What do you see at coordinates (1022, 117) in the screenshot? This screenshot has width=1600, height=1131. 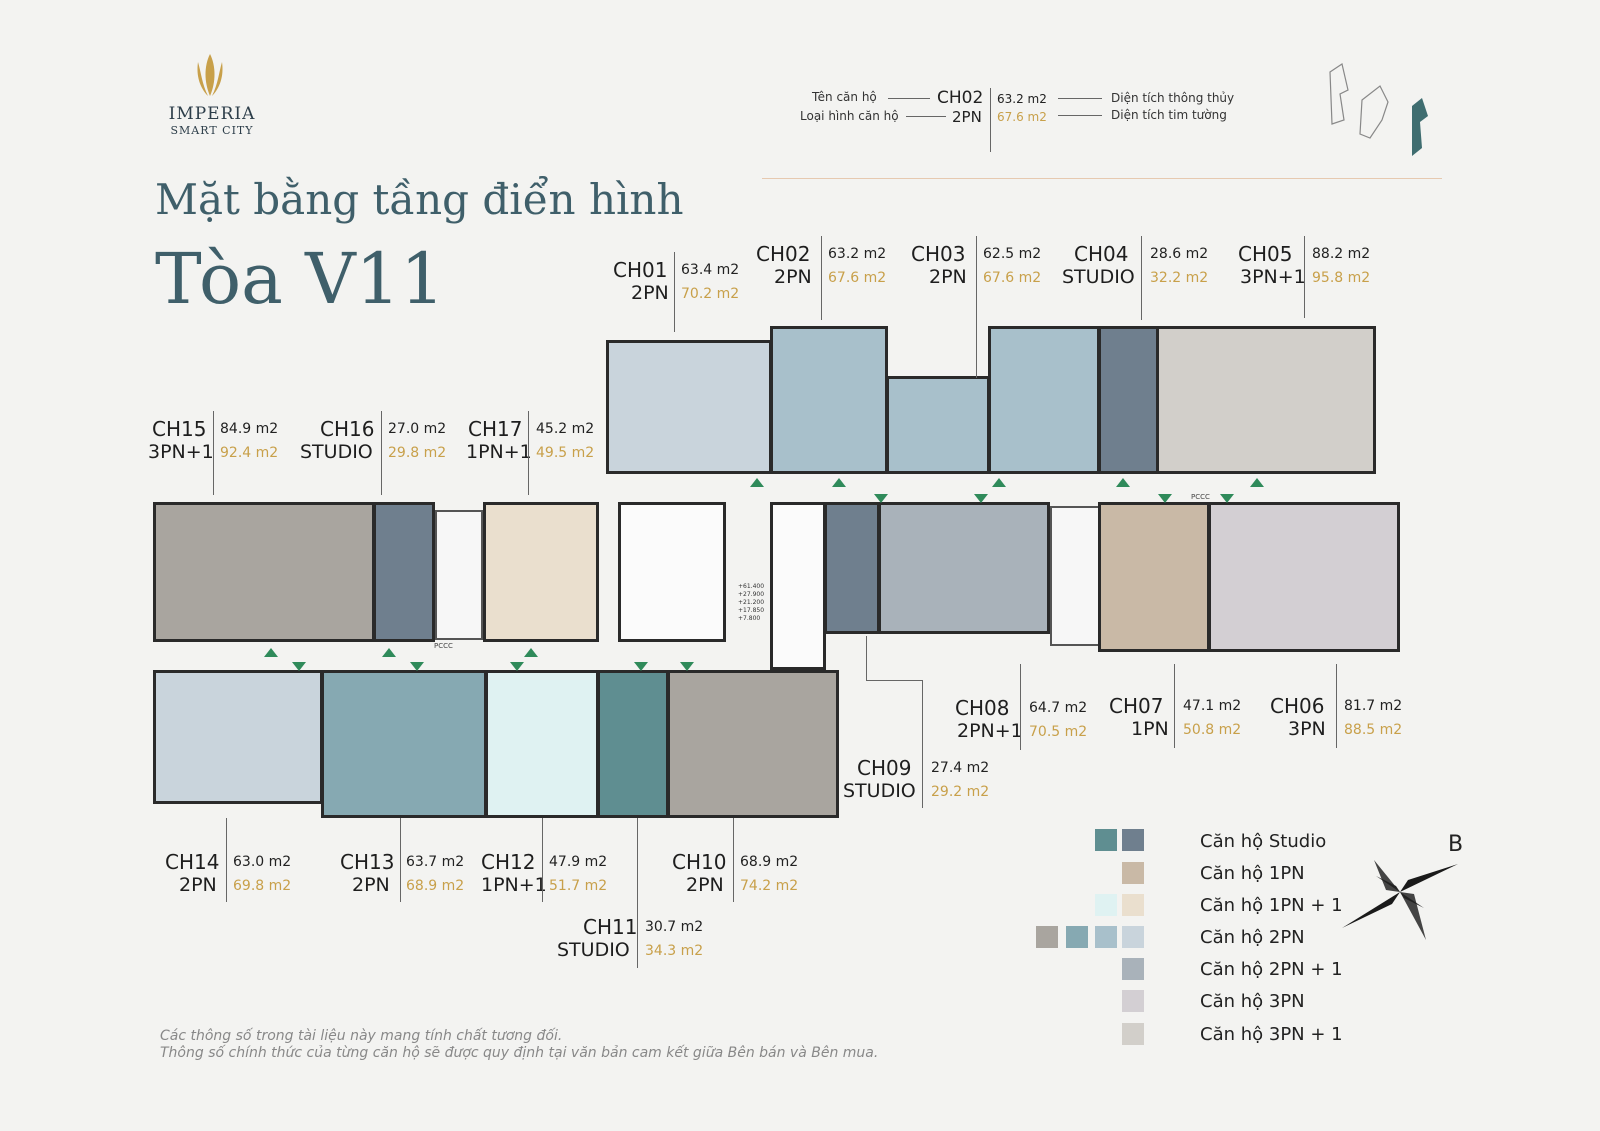 I see `key-area-wall: 67.6 m2` at bounding box center [1022, 117].